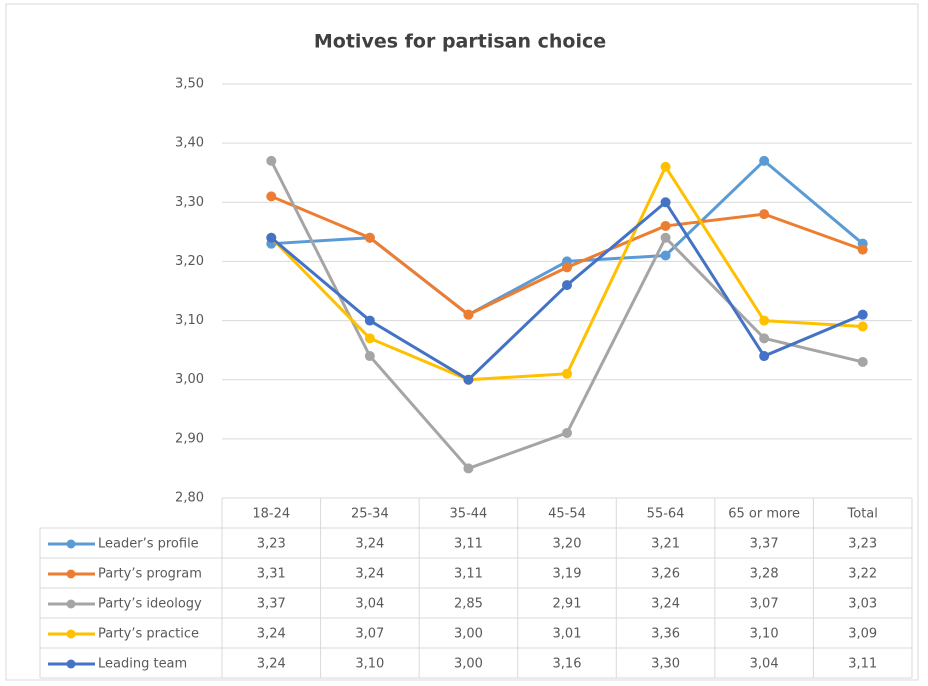 The width and height of the screenshot is (928, 686). I want to click on y-tick-label: 3,10, so click(189, 320).